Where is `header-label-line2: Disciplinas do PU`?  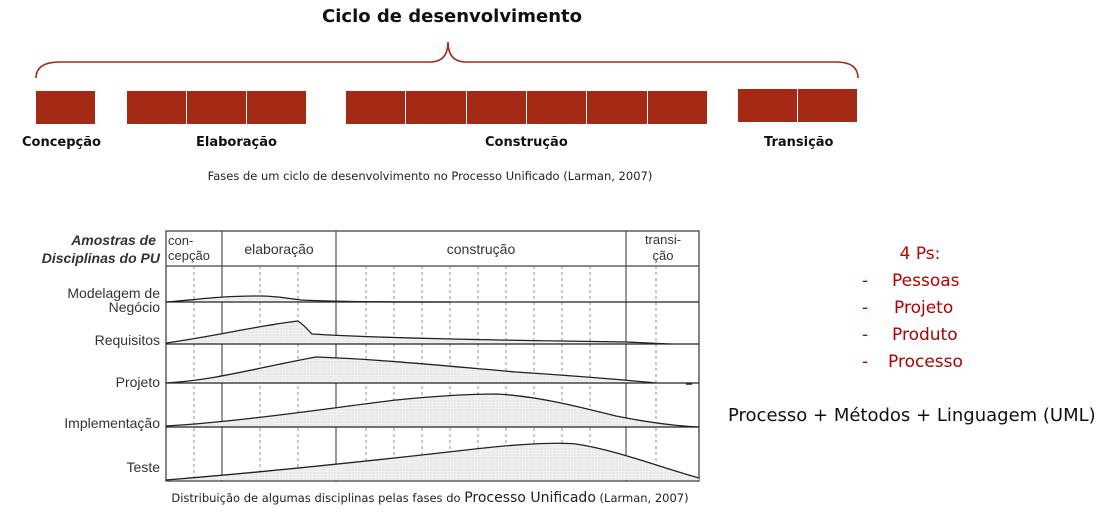 header-label-line2: Disciplinas do PU is located at coordinates (101, 258).